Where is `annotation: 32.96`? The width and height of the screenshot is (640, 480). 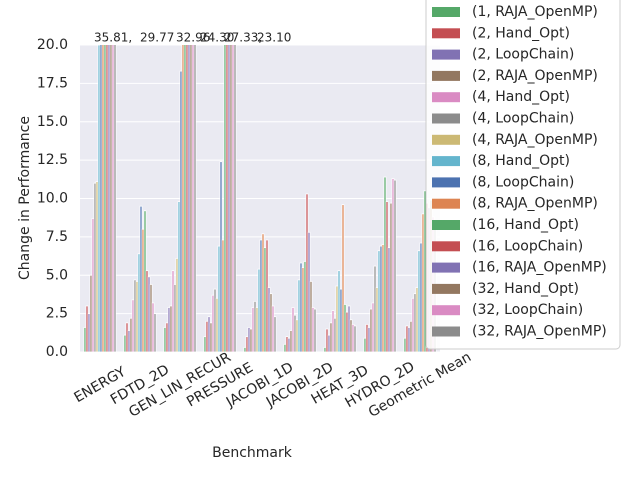
annotation: 32.96 is located at coordinates (193, 38).